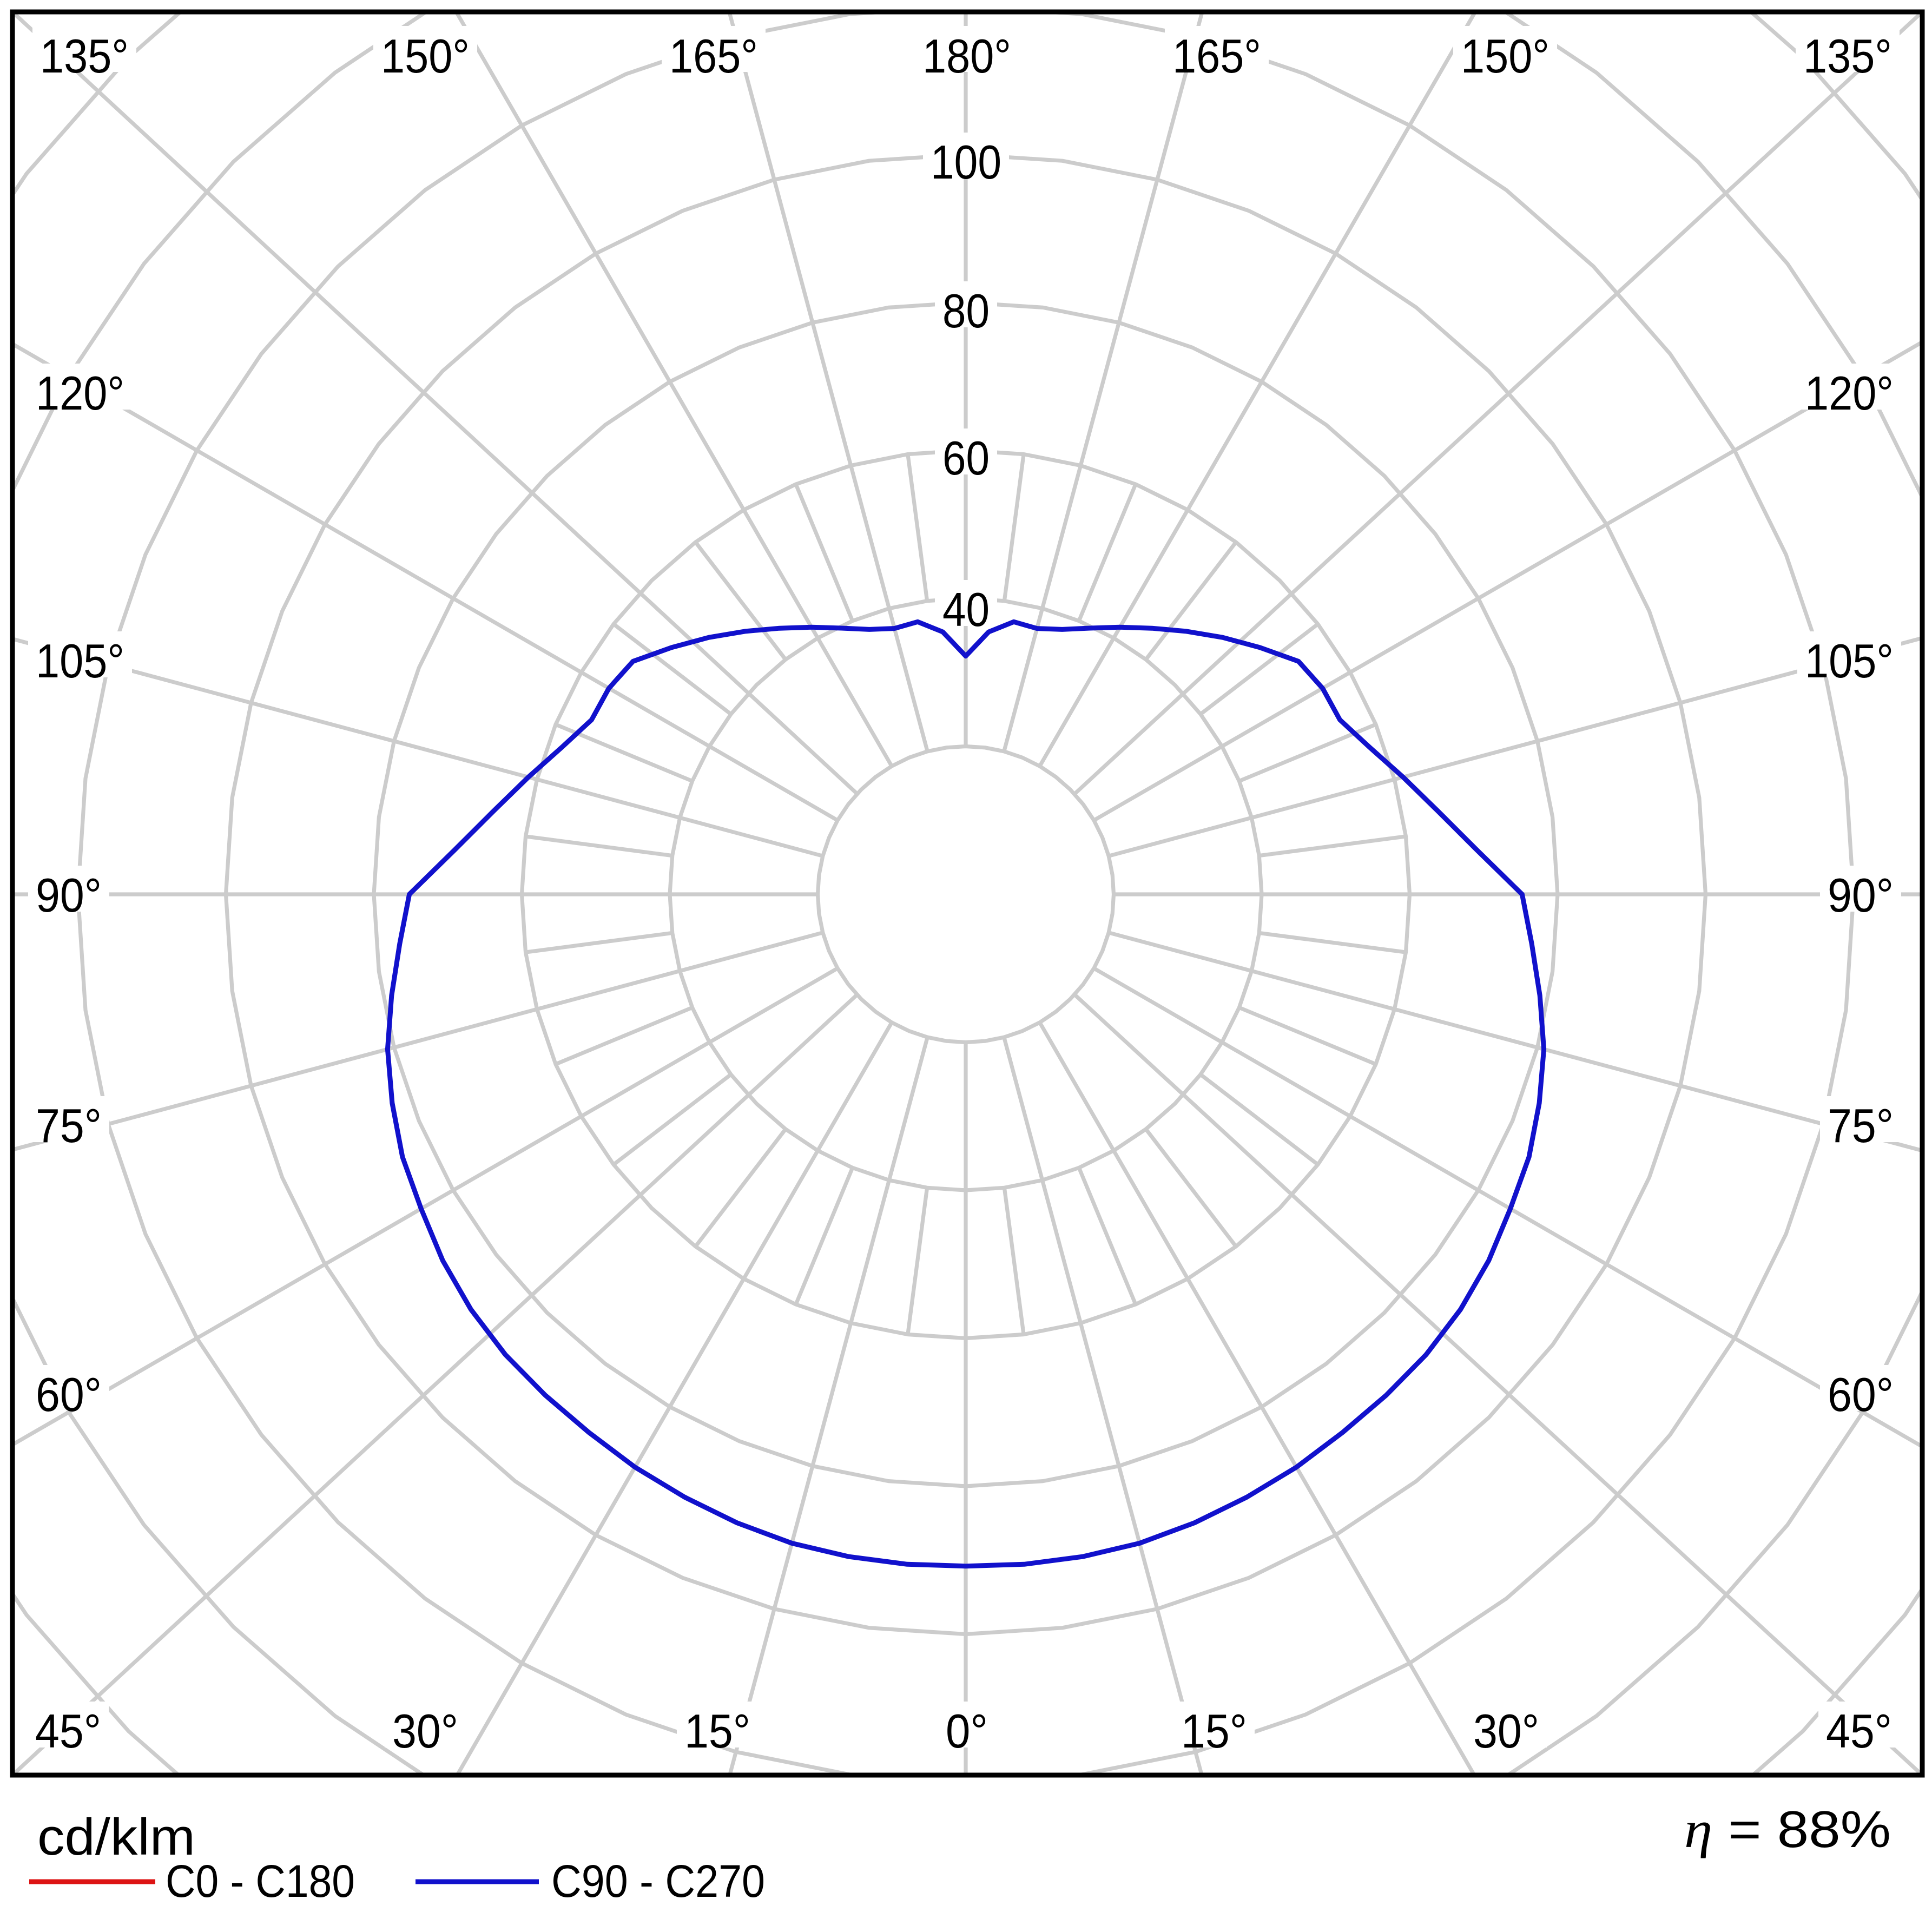 The height and width of the screenshot is (1932, 1932). Describe the element at coordinates (966, 609) in the screenshot. I see `svg-text: 40` at that location.